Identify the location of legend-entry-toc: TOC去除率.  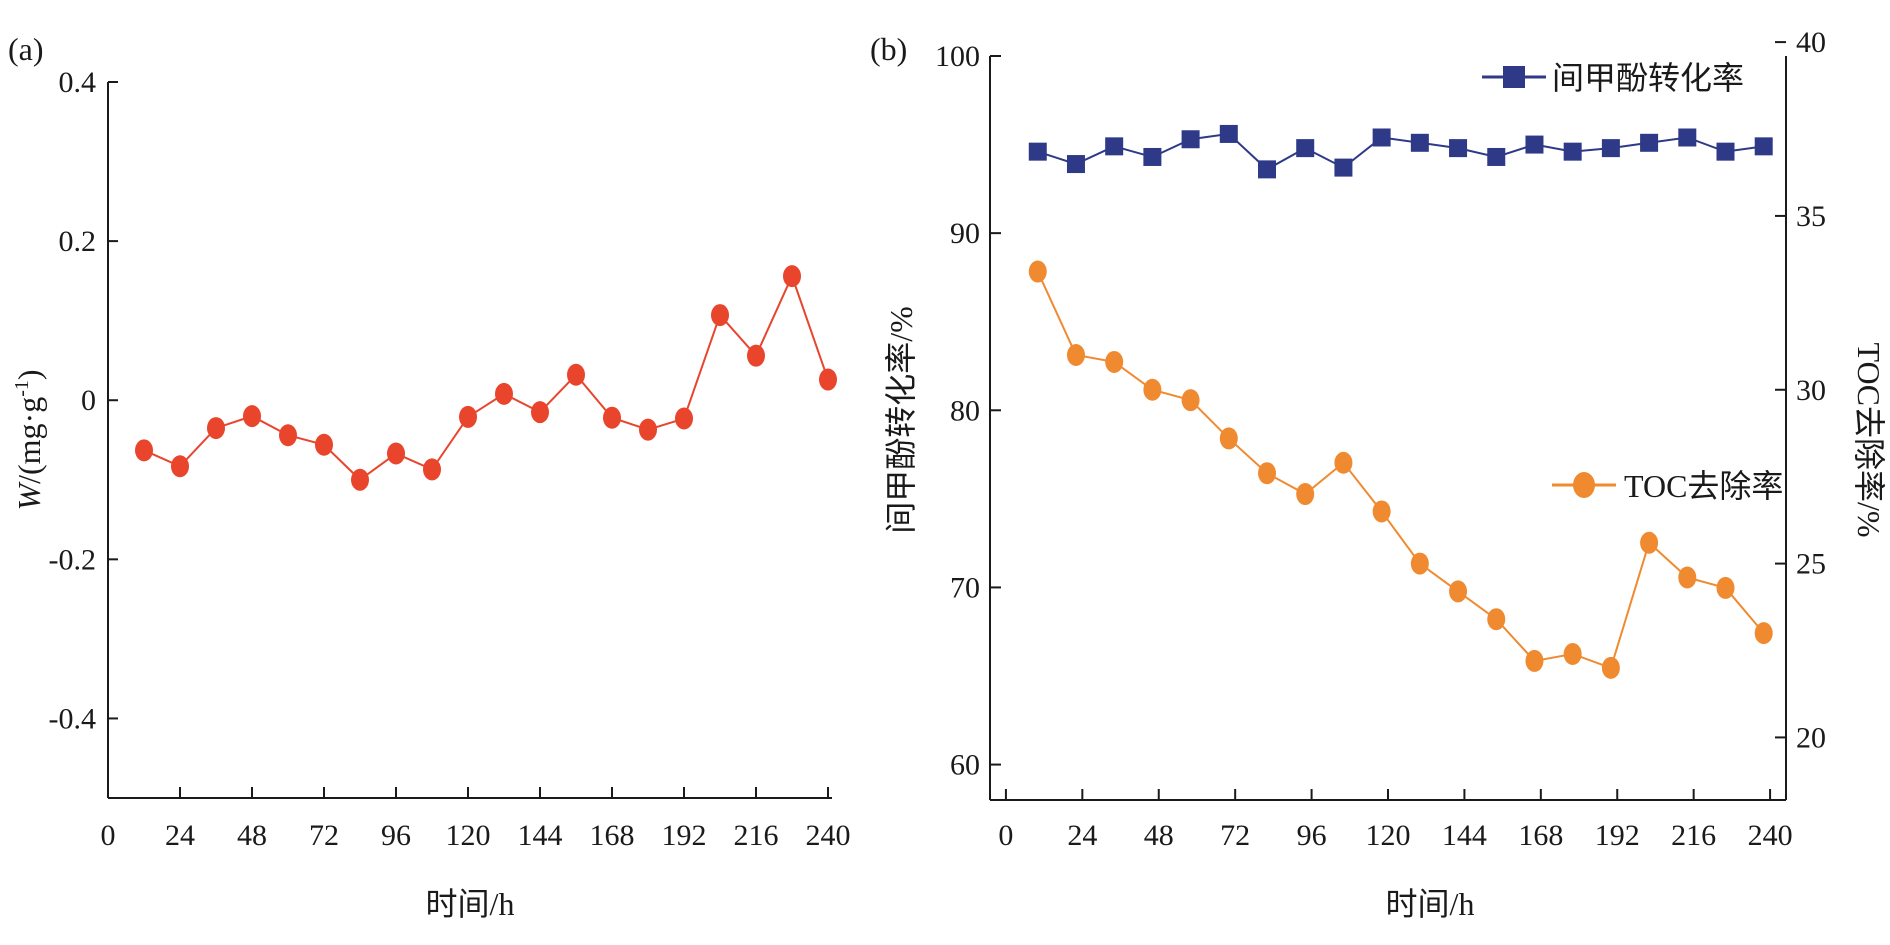
(1667, 486).